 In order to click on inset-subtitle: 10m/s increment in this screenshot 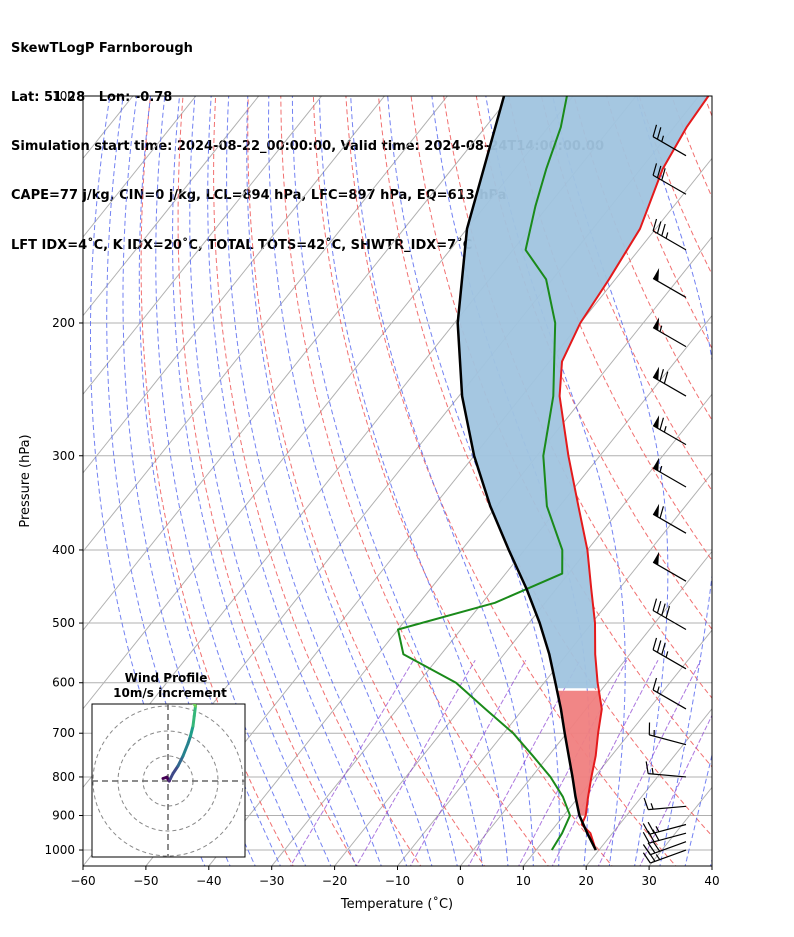, I will do `click(170, 693)`.